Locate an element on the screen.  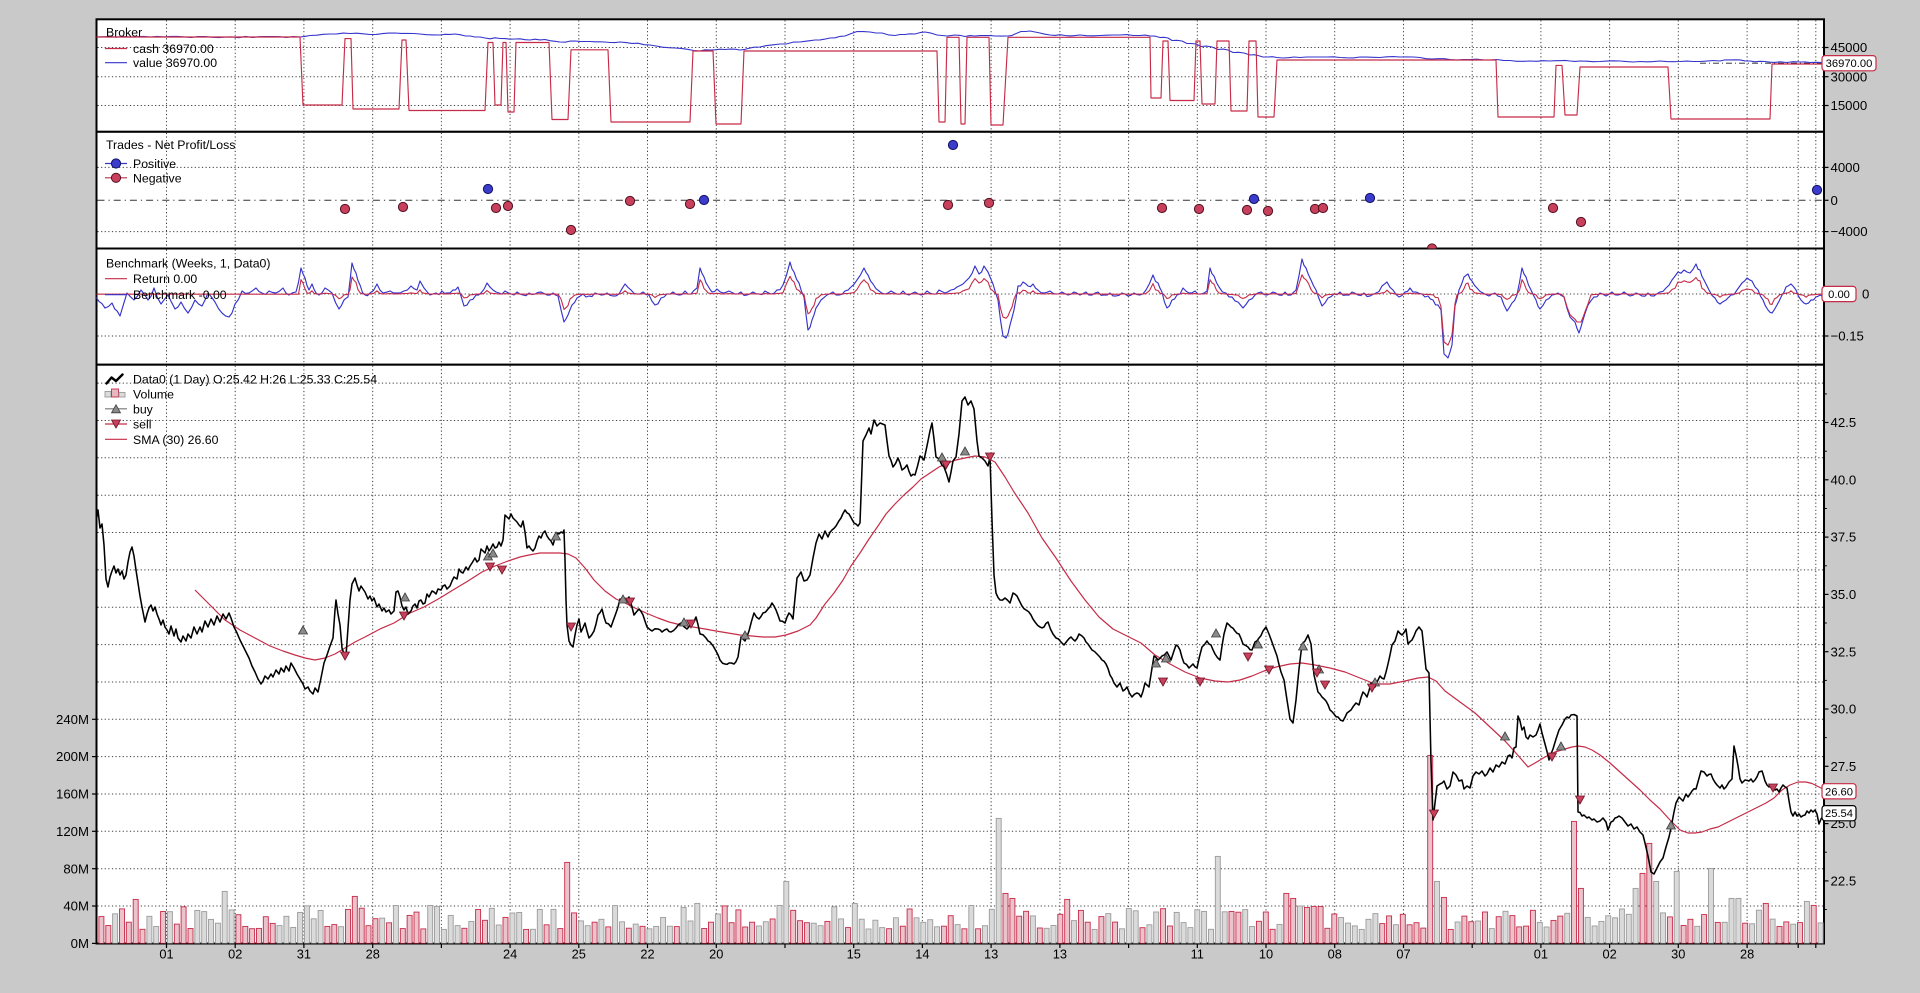
svg-text: 4000 is located at coordinates (1845, 167).